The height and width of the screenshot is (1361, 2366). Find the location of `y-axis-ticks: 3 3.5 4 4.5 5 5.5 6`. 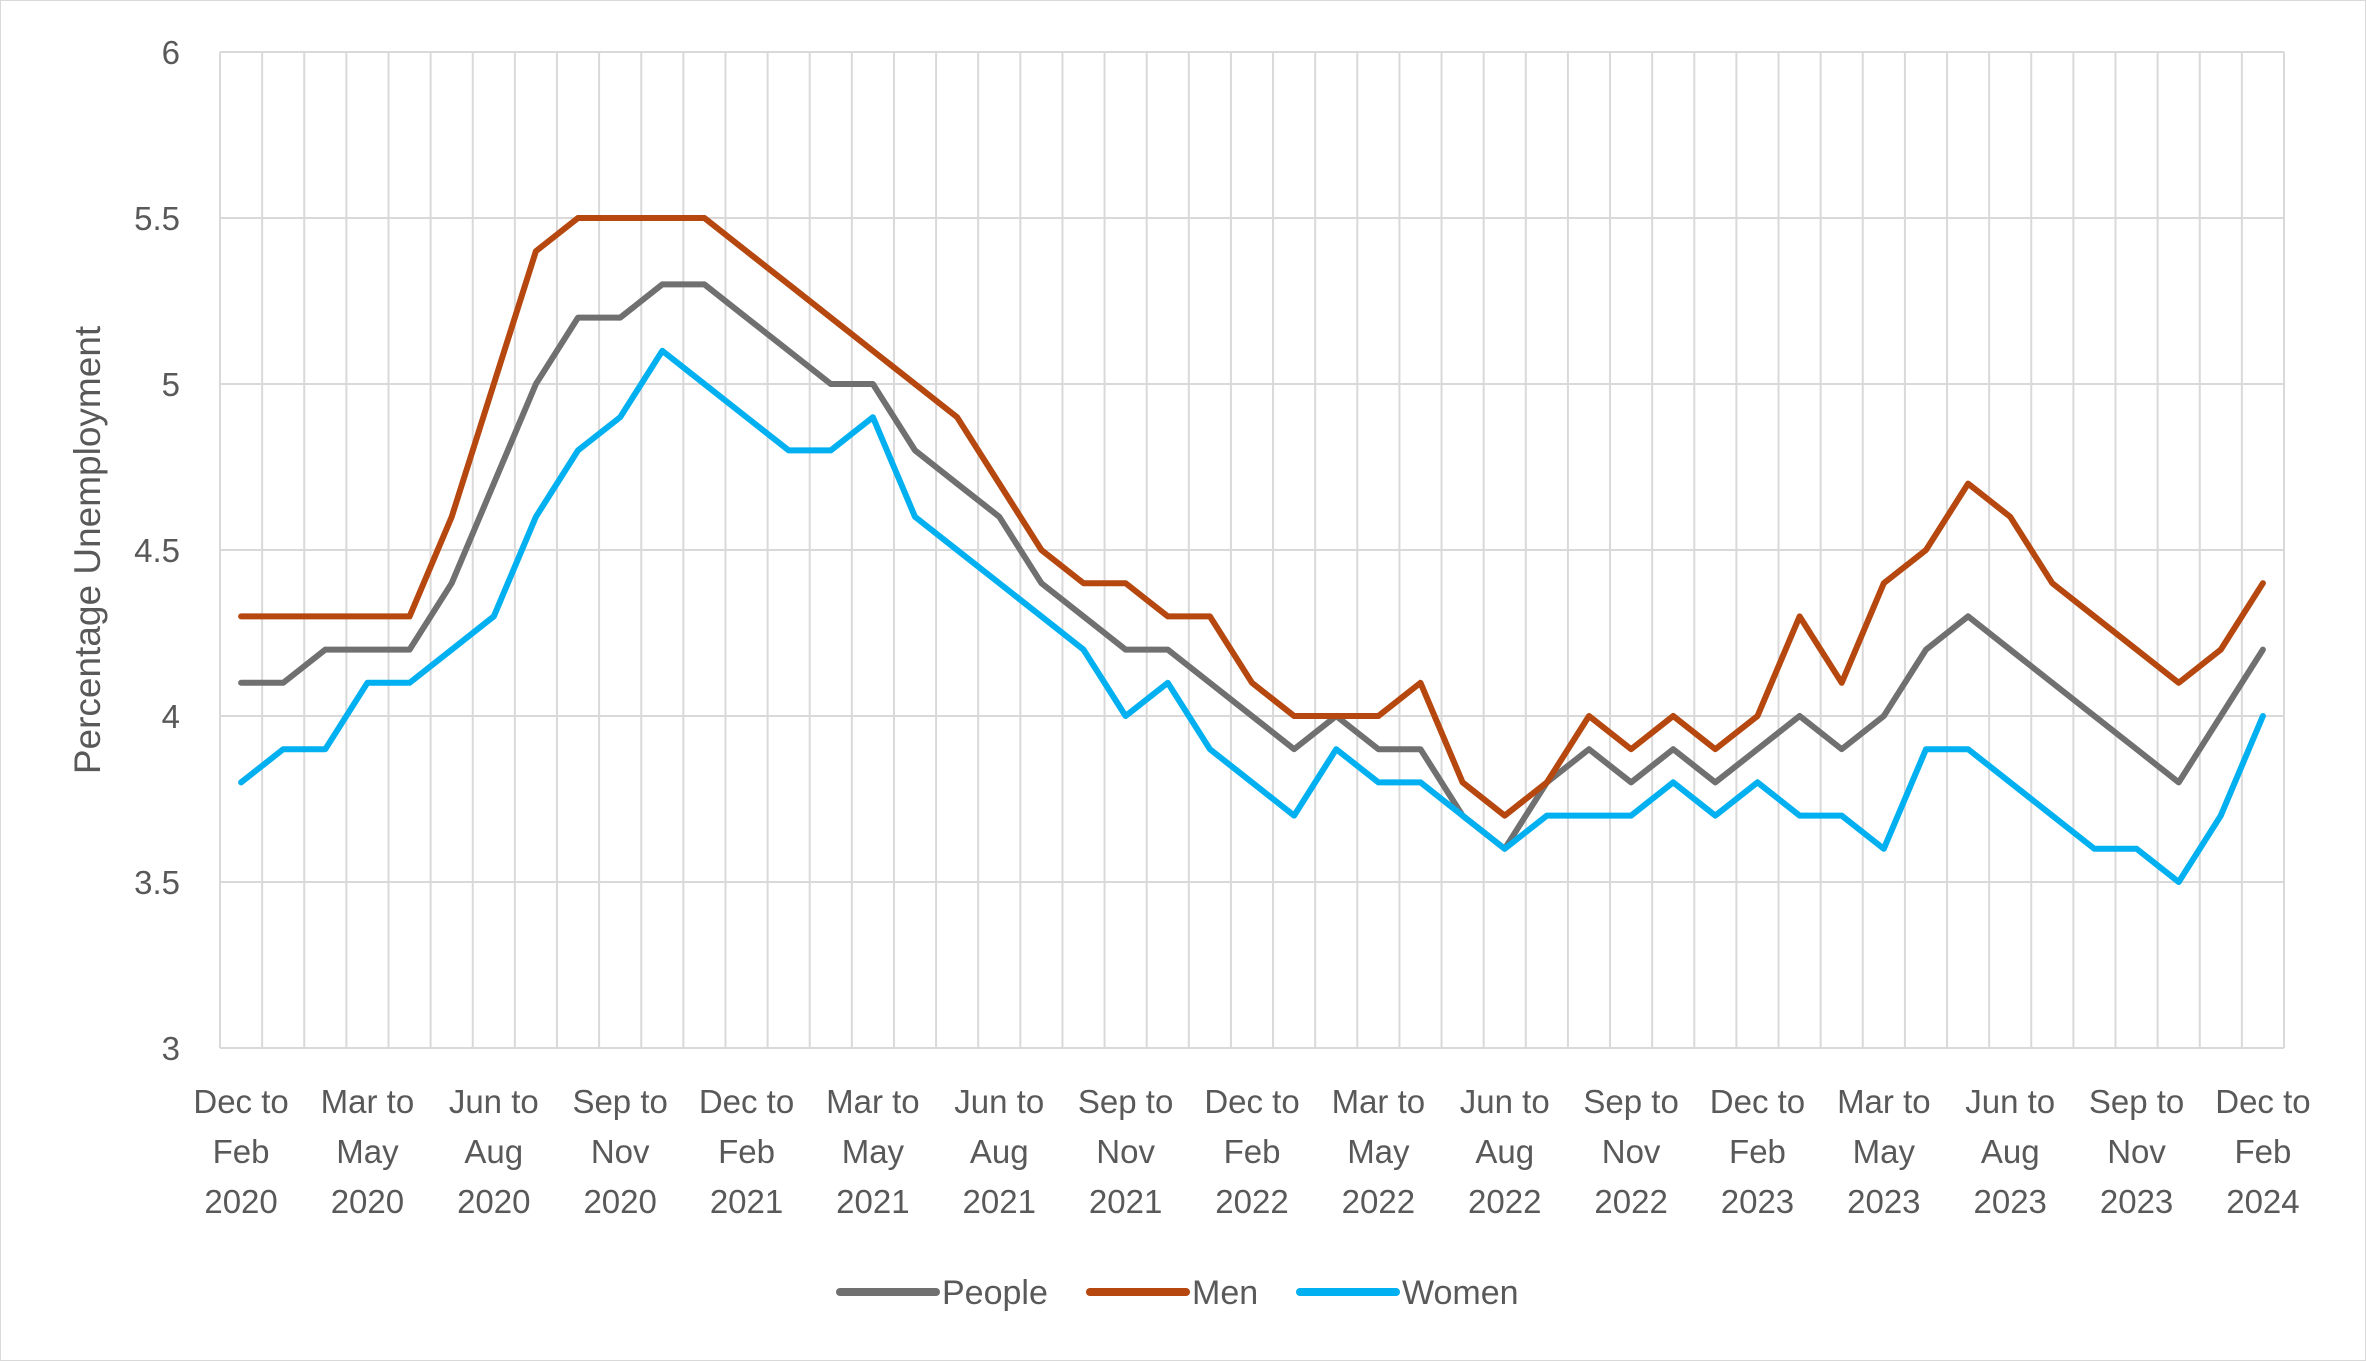

y-axis-ticks: 3 3.5 4 4.5 5 5.5 6 is located at coordinates (157, 550).